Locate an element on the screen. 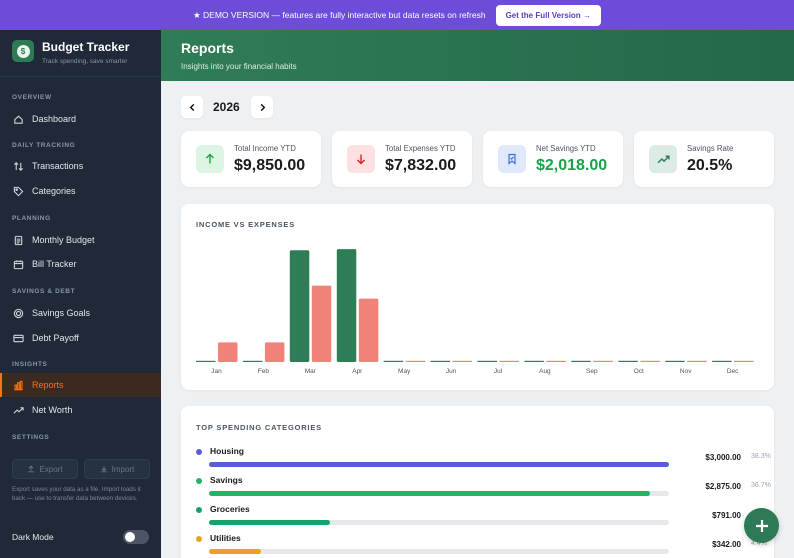  category-percent: 4.4% is located at coordinates (759, 543).